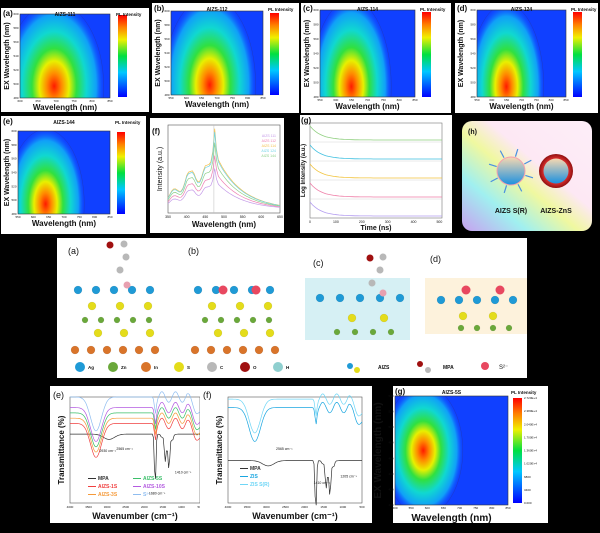  Describe the element at coordinates (147, 495) in the screenshot. I see `legend-entry: S²⁻` at that location.